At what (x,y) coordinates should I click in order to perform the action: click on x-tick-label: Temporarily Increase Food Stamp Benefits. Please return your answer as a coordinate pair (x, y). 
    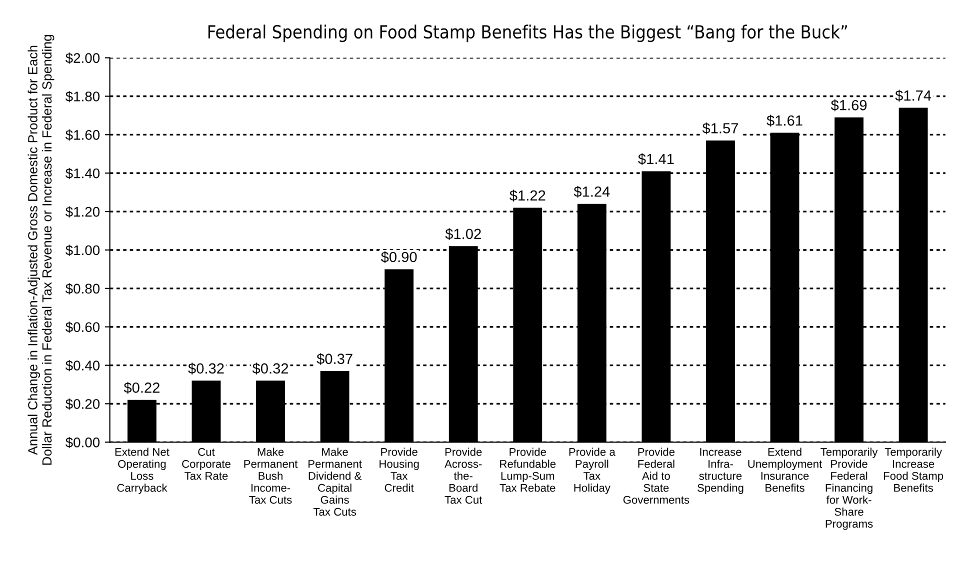
    Looking at the image, I should click on (914, 470).